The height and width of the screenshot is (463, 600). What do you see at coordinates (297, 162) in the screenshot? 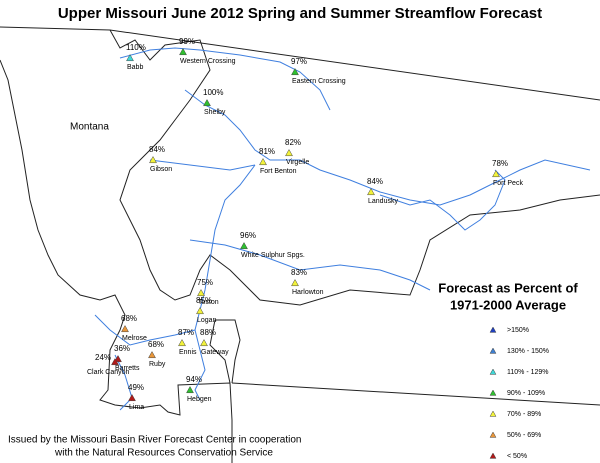
I see `station-name: Virgelle` at bounding box center [297, 162].